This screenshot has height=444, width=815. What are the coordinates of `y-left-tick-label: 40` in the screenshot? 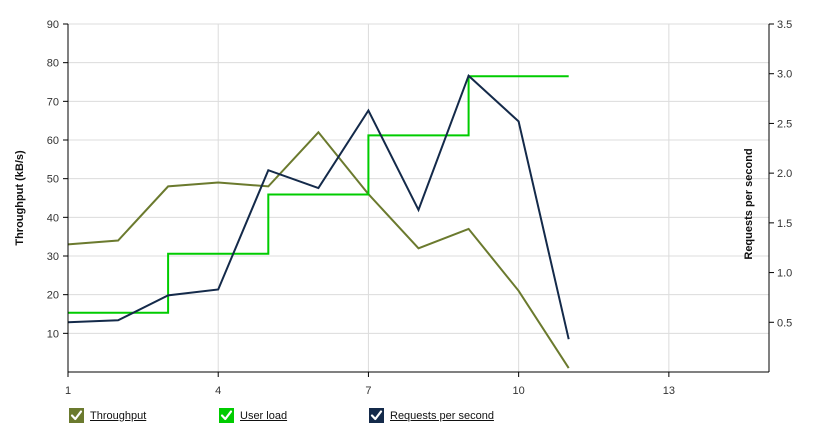 It's located at (53, 218).